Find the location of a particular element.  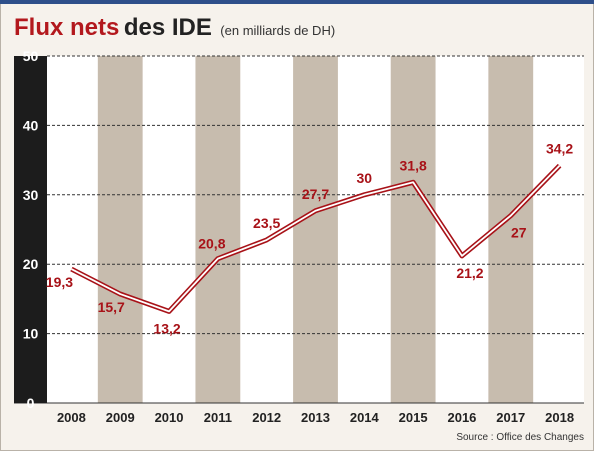

stripe-2015 is located at coordinates (413, 229).